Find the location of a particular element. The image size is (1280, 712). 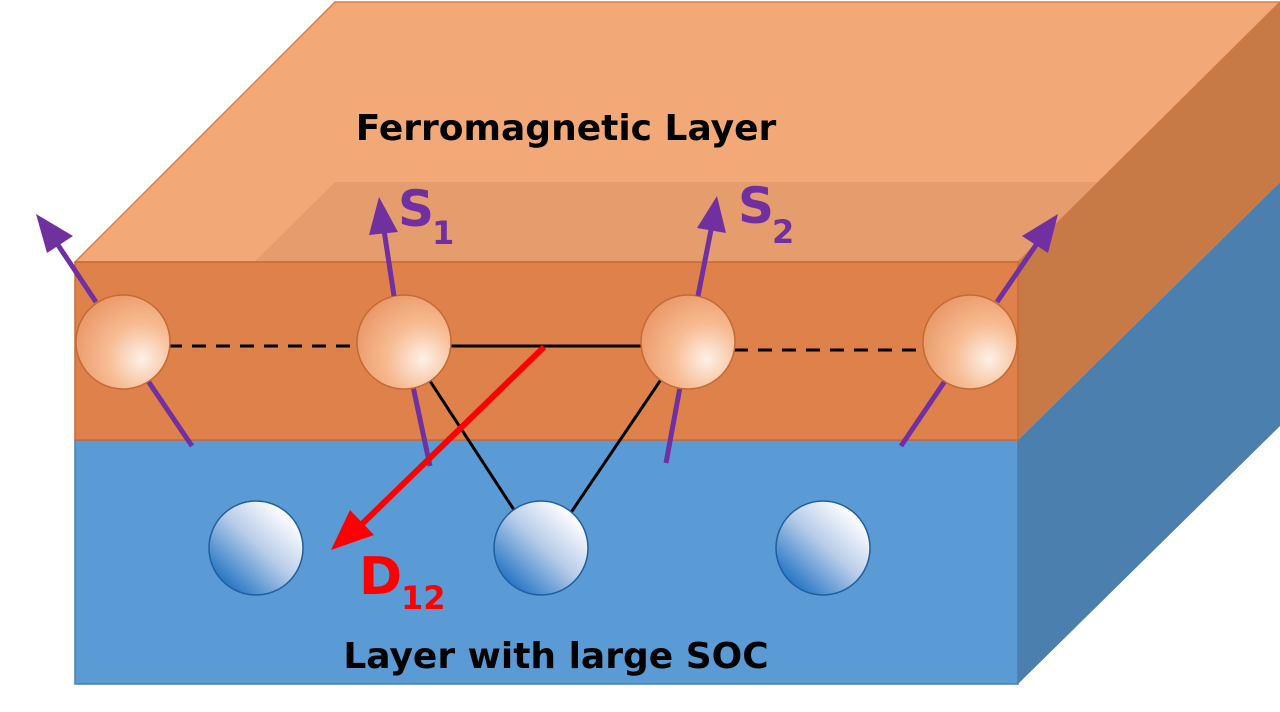

ferromagnetic-layer-label: Ferromagnetic Layer is located at coordinates (566, 128).